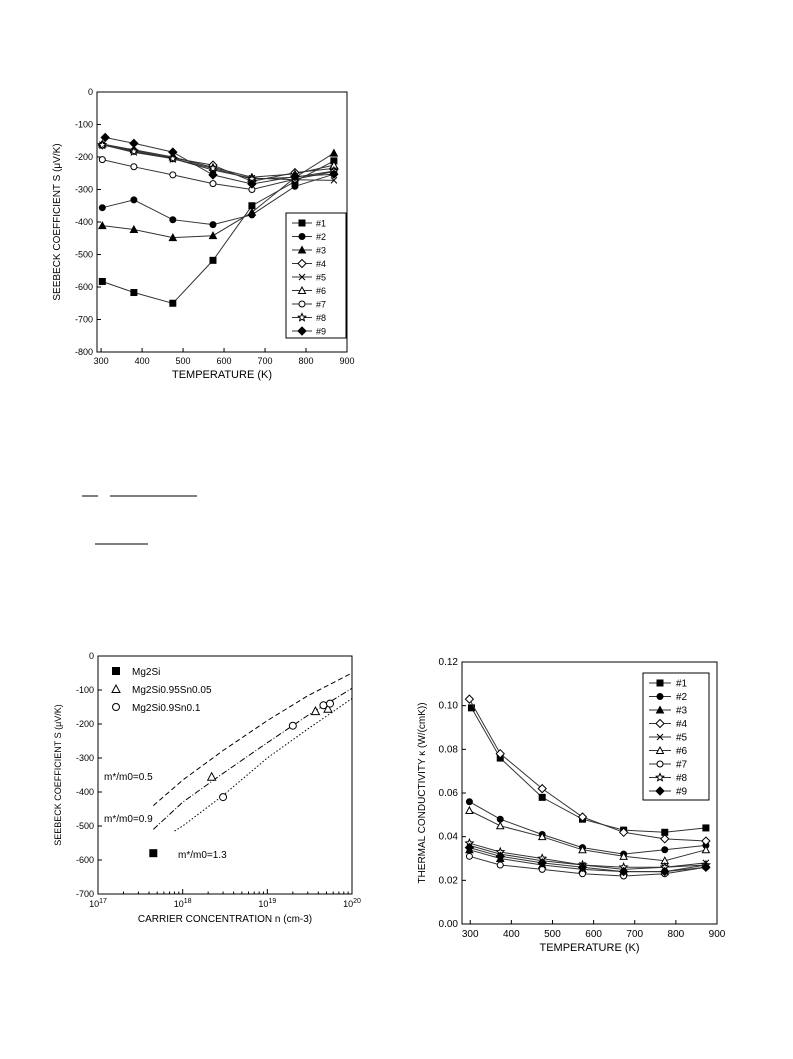 This screenshot has height=1059, width=793. What do you see at coordinates (470, 934) in the screenshot?
I see `x-tick-label: 300` at bounding box center [470, 934].